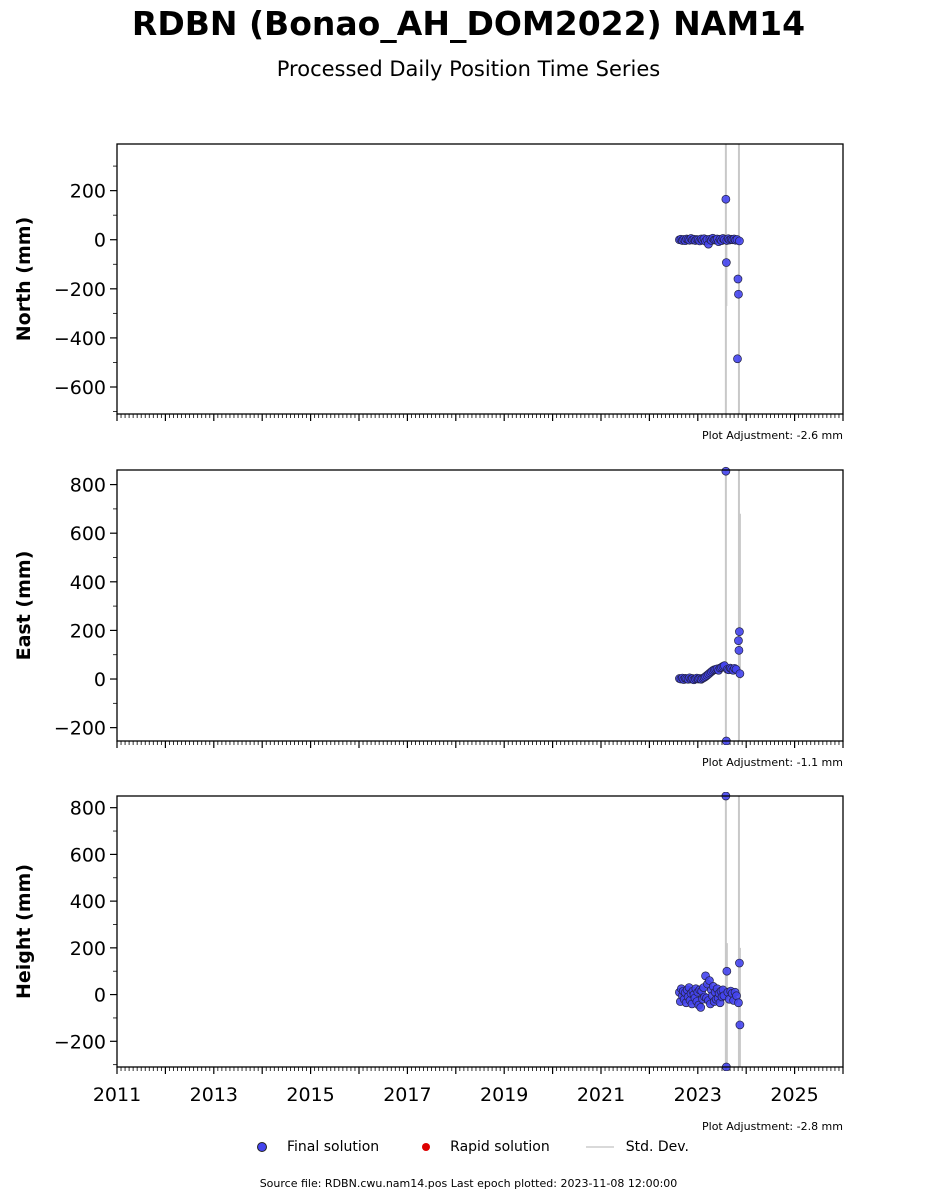 This screenshot has height=1200, width=937. I want to click on x-tick-label: 2017, so click(407, 1095).